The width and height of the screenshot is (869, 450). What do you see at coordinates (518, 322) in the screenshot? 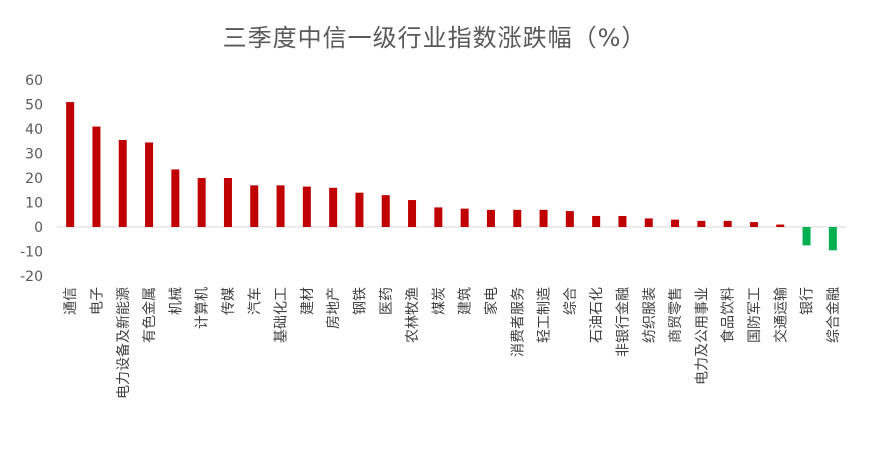
I see `category-label: 消费者服务` at bounding box center [518, 322].